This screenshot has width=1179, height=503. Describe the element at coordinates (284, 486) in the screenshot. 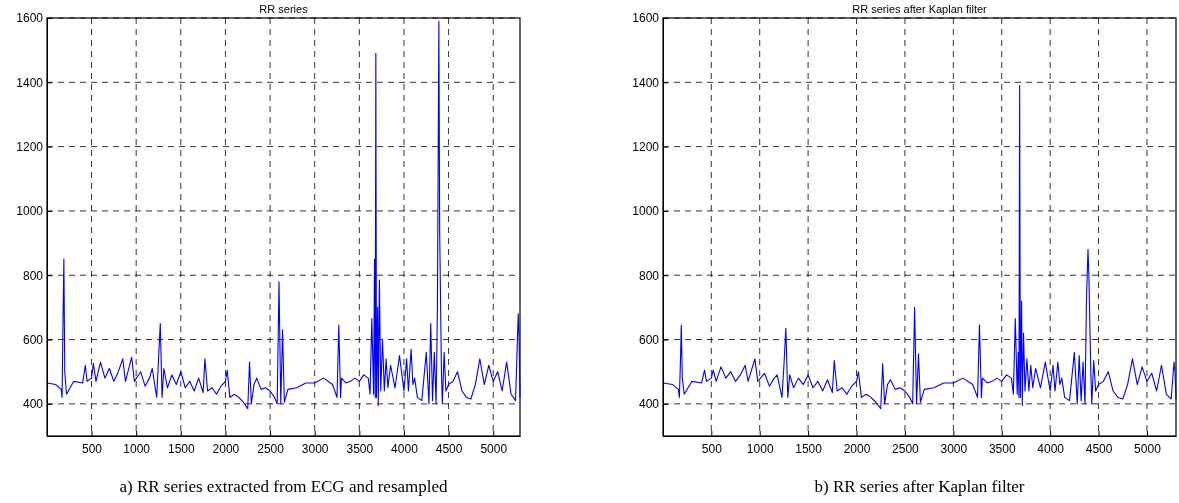

I see `text: a) RR series extracted from ECG and resampled` at that location.